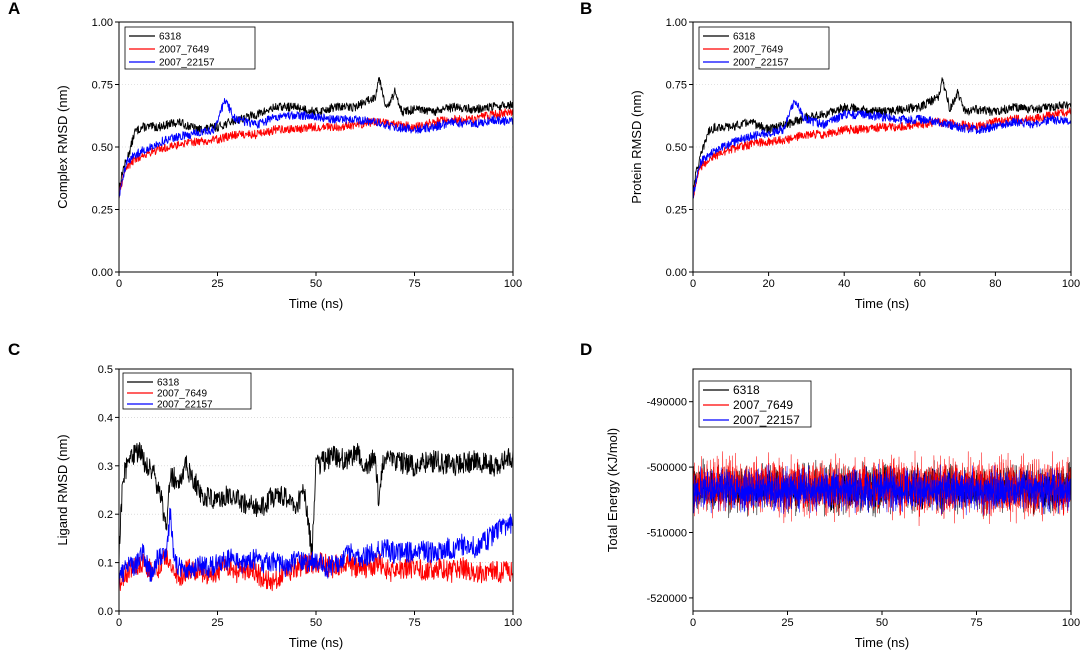  I want to click on x-tick-label: 80, so click(995, 284).